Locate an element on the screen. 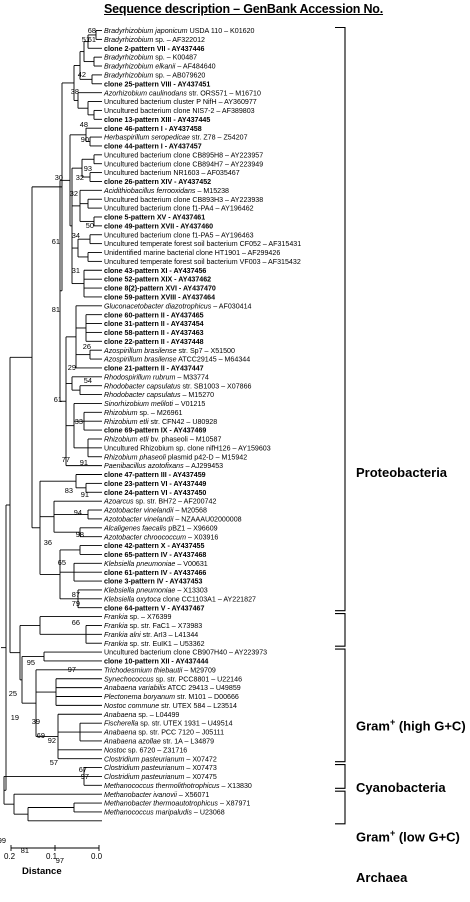 The image size is (470, 902). bootstrap-value: 32 is located at coordinates (80, 177).